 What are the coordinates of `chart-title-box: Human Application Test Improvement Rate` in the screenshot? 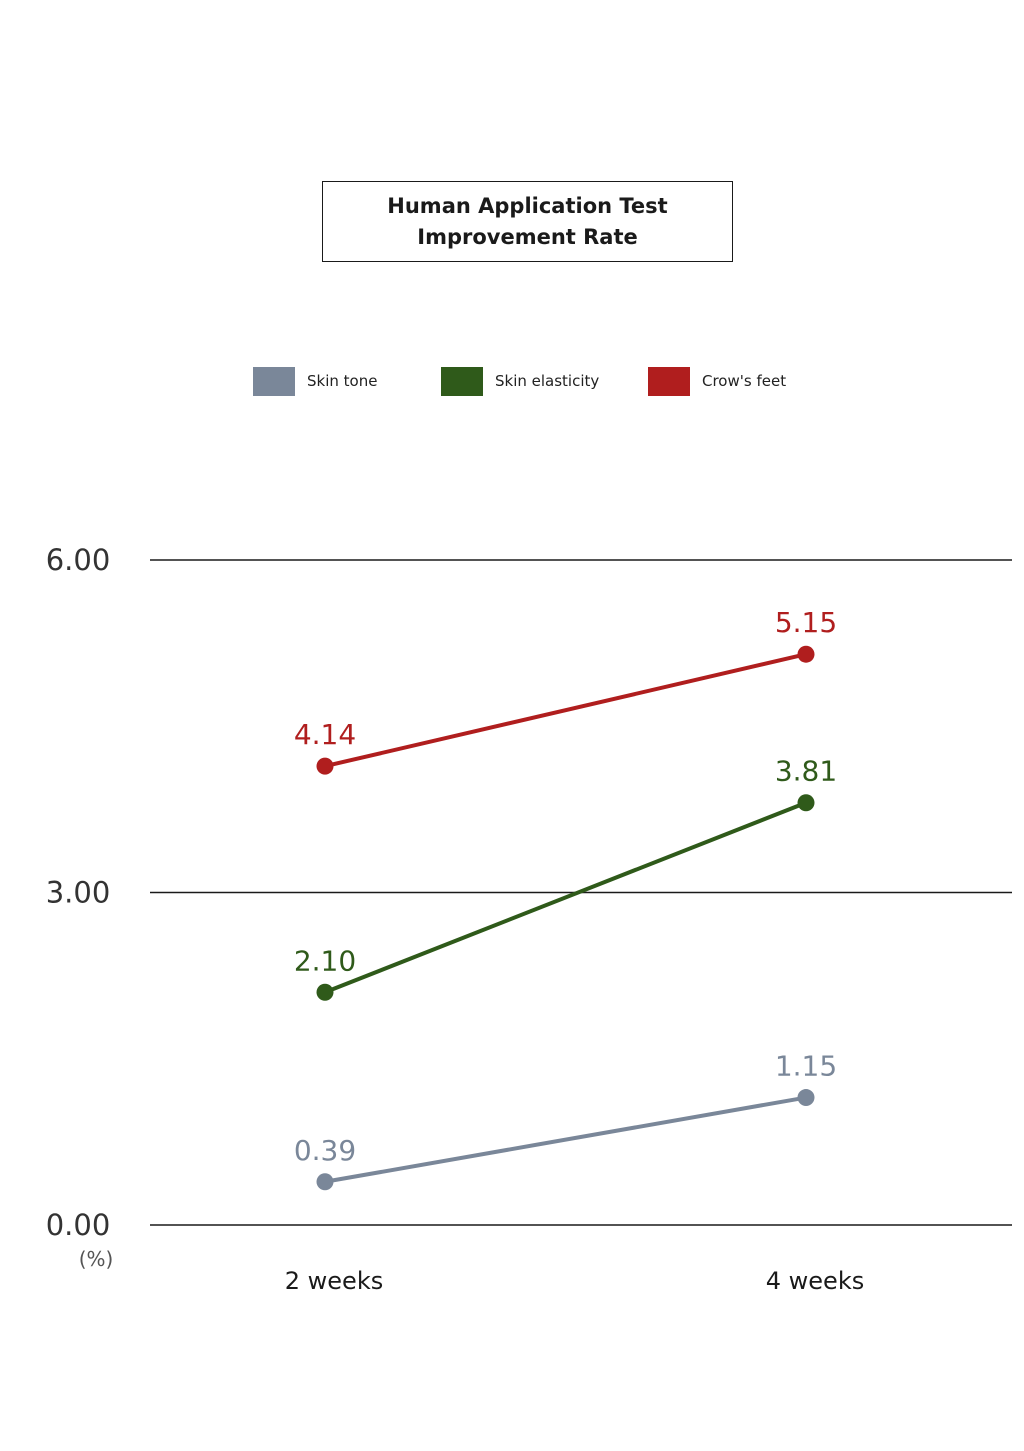 It's located at (527, 221).